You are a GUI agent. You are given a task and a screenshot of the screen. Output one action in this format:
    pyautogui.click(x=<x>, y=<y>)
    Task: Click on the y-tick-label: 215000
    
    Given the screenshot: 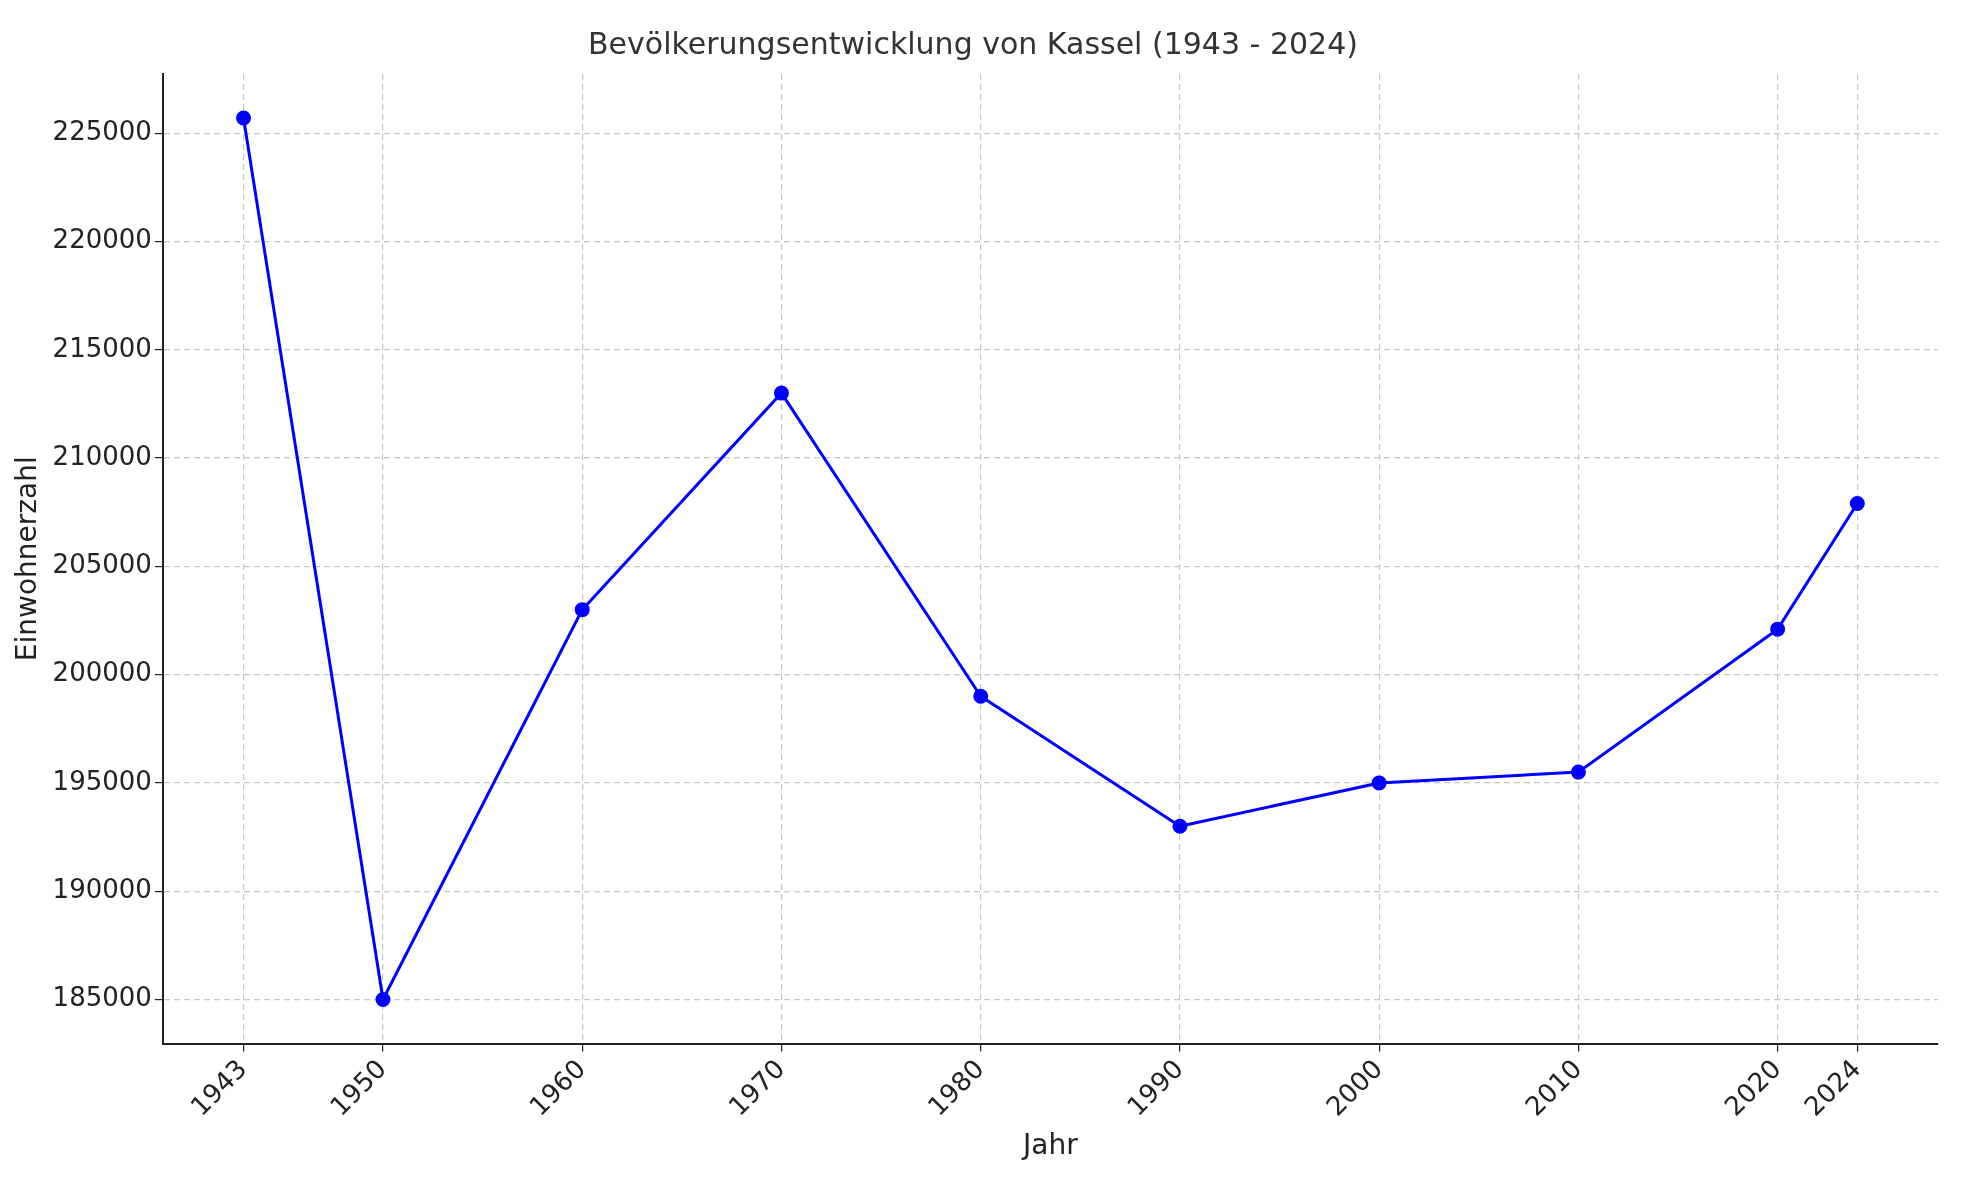 What is the action you would take?
    pyautogui.click(x=102, y=347)
    